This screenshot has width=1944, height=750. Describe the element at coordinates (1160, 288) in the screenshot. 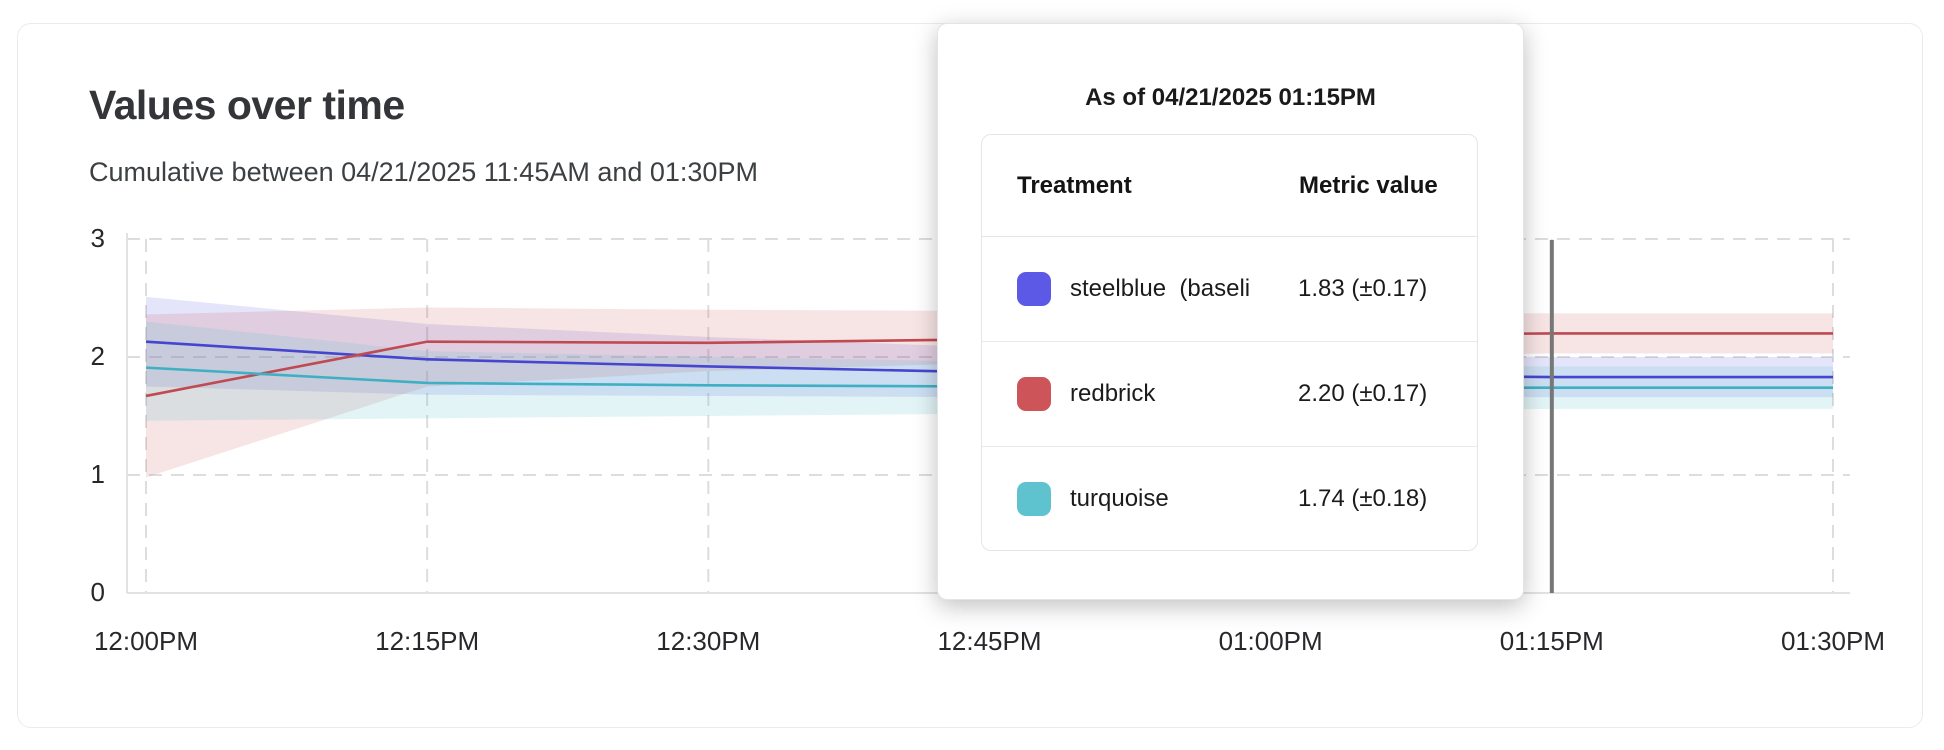

I see `series-label: steelblue (baseli` at that location.